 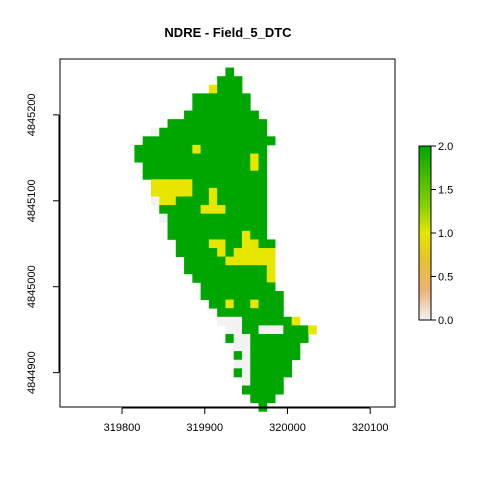 I want to click on legend-tick-label: 0.0, so click(x=445, y=321).